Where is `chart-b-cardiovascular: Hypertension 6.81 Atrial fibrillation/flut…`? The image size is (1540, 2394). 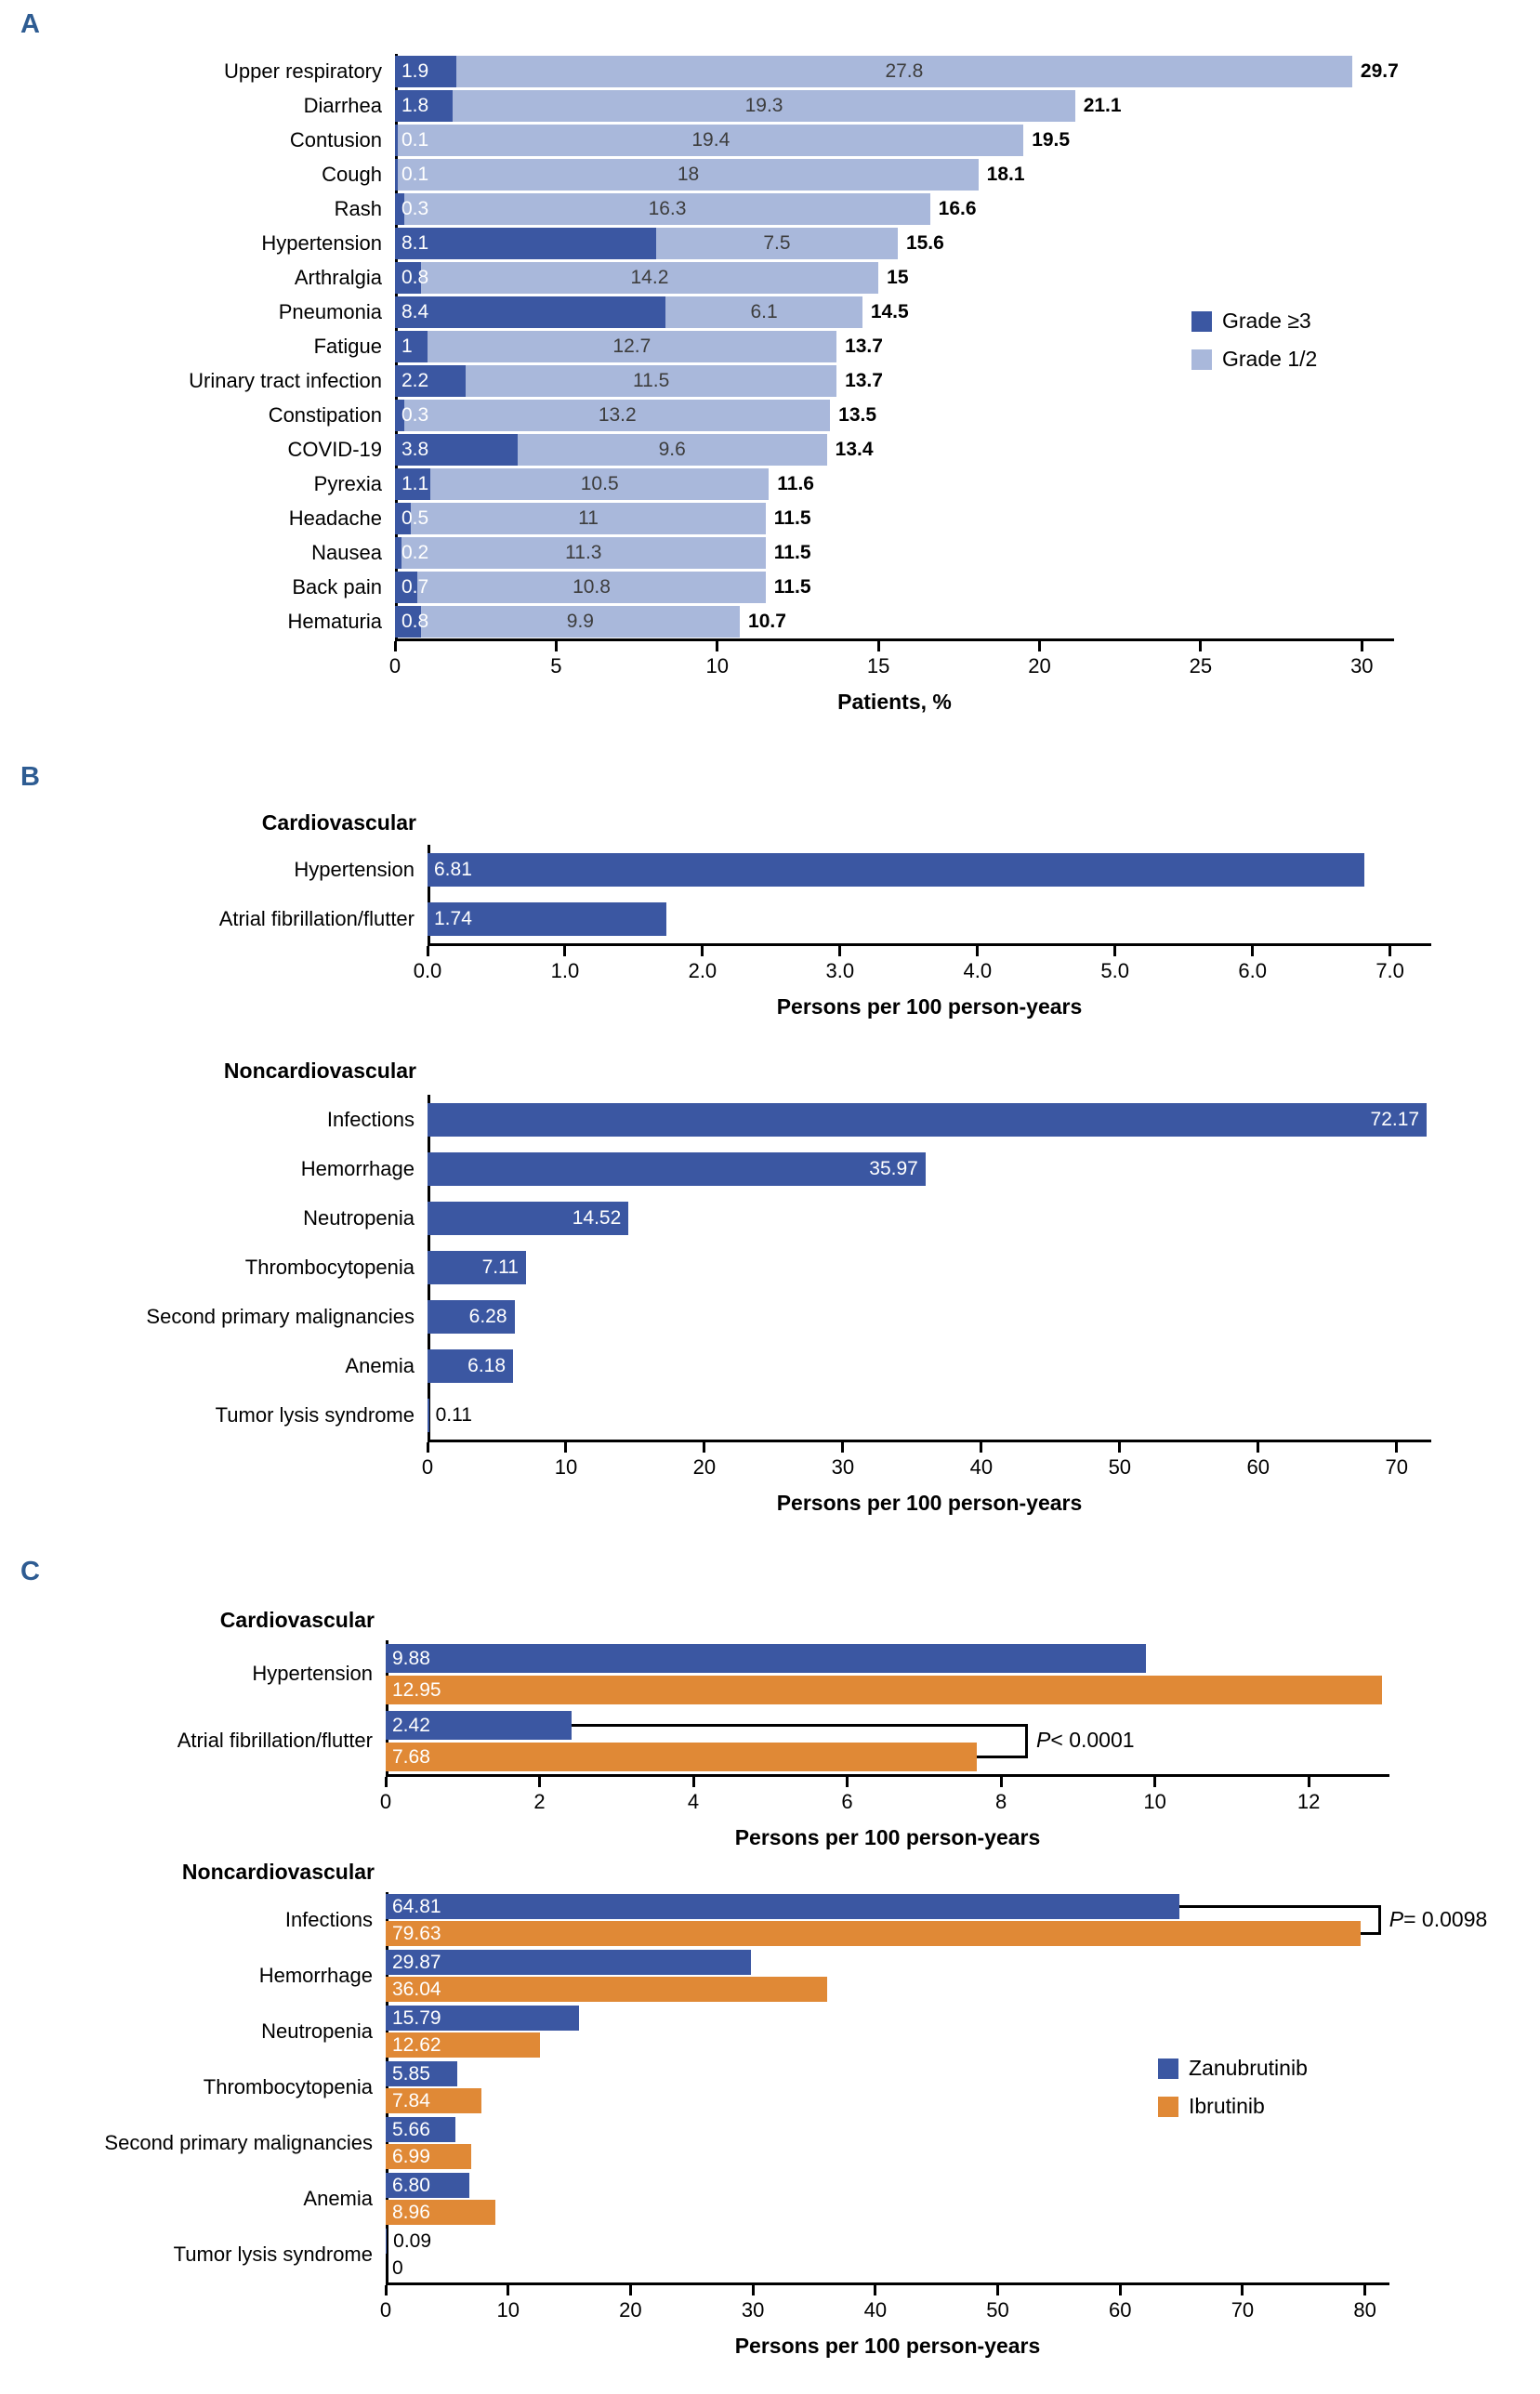 chart-b-cardiovascular: Hypertension 6.81 Atrial fibrillation/flut… is located at coordinates (770, 932).